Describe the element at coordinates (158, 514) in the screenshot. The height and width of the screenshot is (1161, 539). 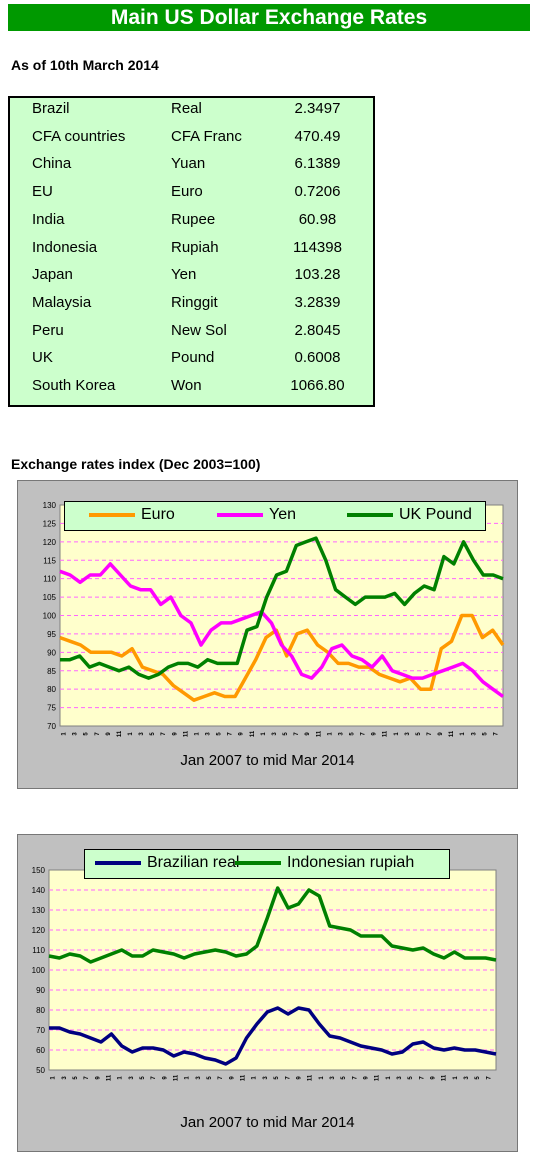
I see `legend-label: Euro` at that location.